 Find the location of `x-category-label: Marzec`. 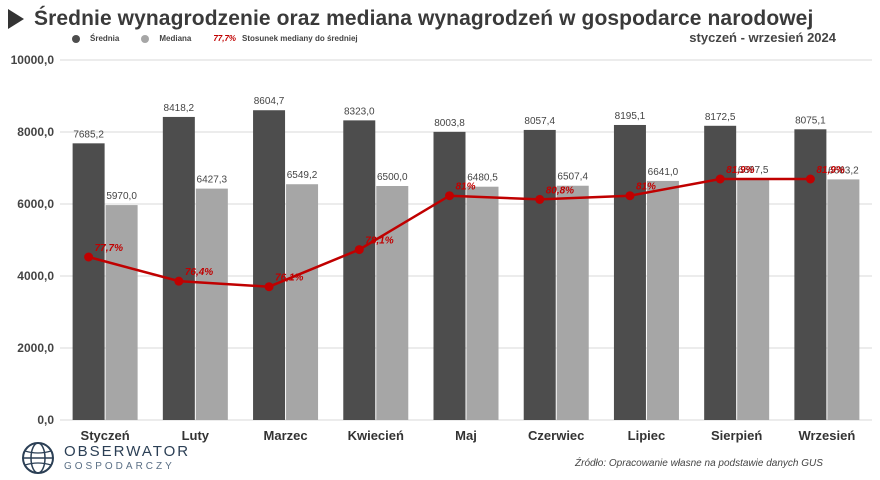

x-category-label: Marzec is located at coordinates (286, 435).